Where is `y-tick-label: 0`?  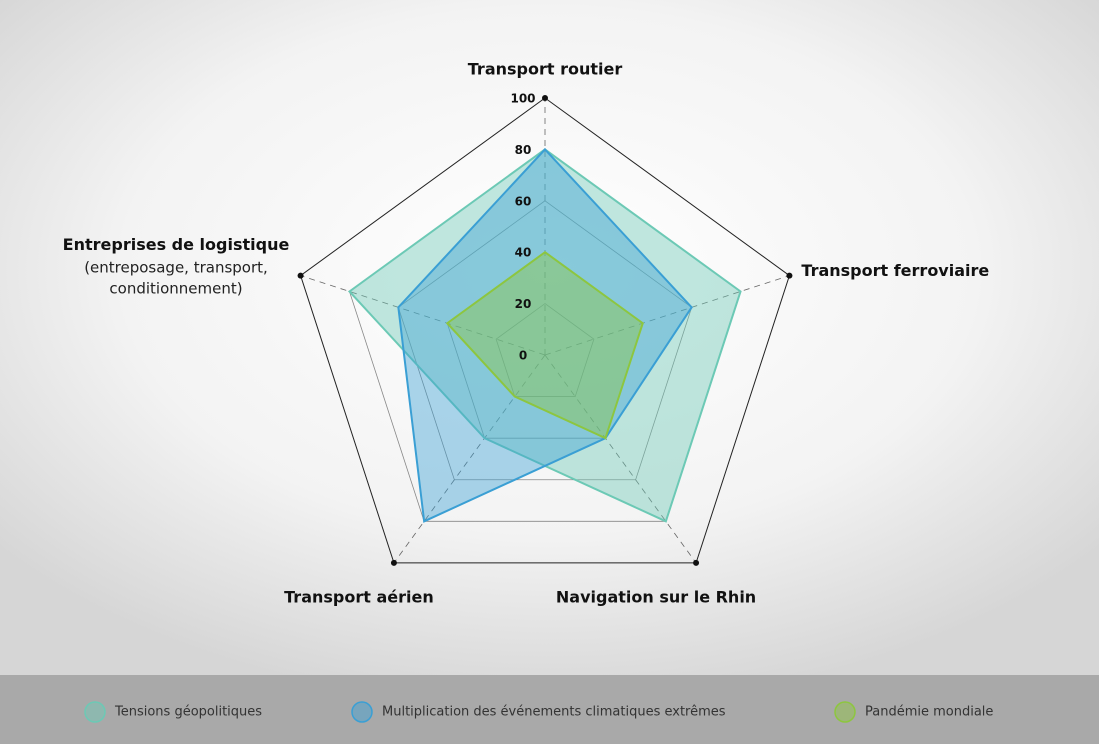 y-tick-label: 0 is located at coordinates (523, 356).